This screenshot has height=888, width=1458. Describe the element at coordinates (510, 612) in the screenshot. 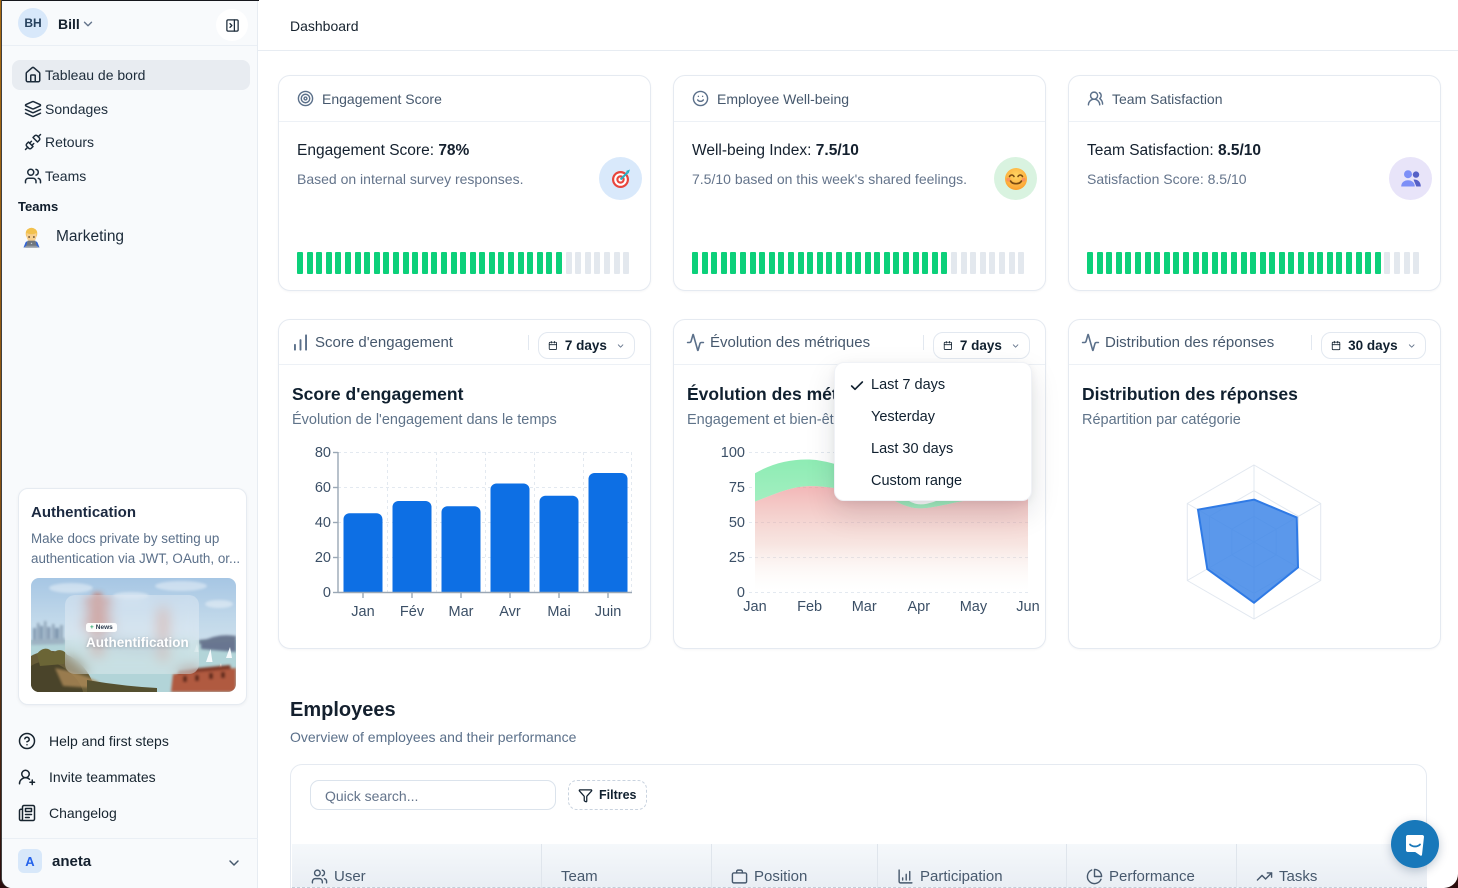

I see `svg-text: Avr` at that location.